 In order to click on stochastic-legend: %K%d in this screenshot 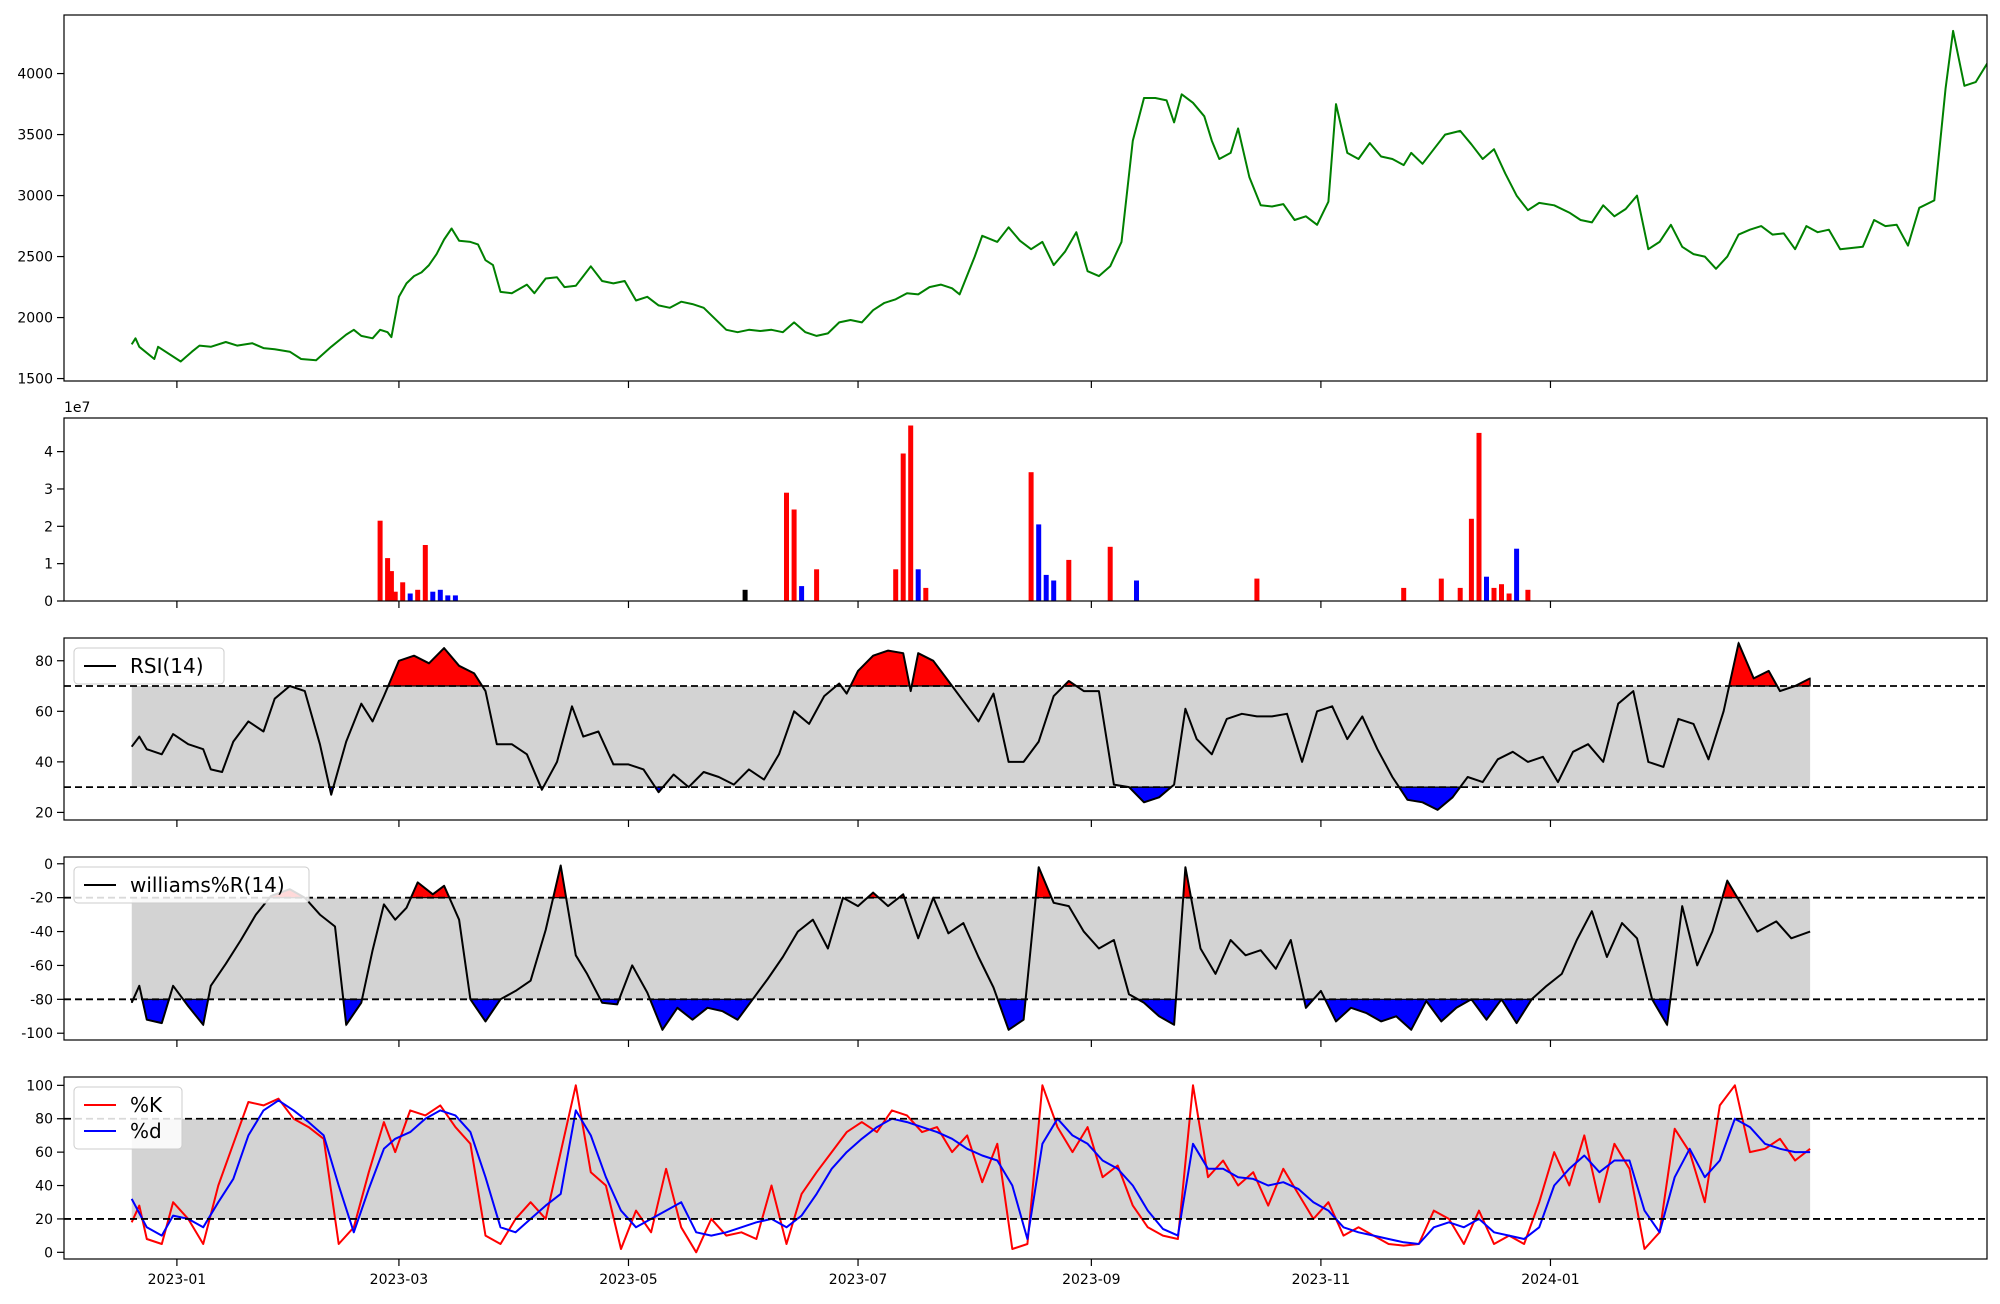, I will do `click(128, 1118)`.